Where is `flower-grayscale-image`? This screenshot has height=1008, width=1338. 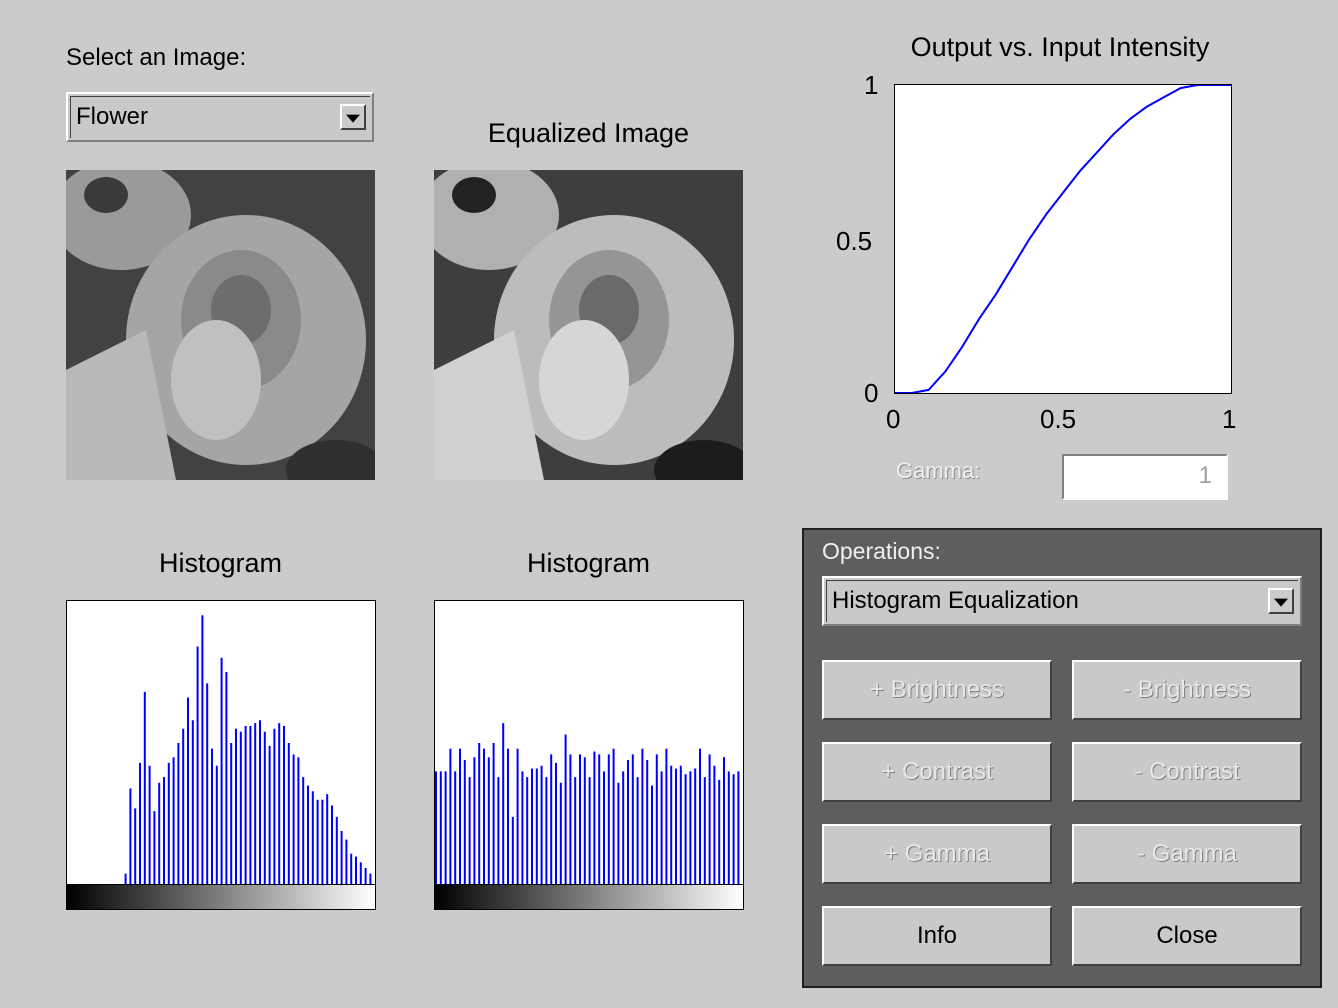 flower-grayscale-image is located at coordinates (220, 325).